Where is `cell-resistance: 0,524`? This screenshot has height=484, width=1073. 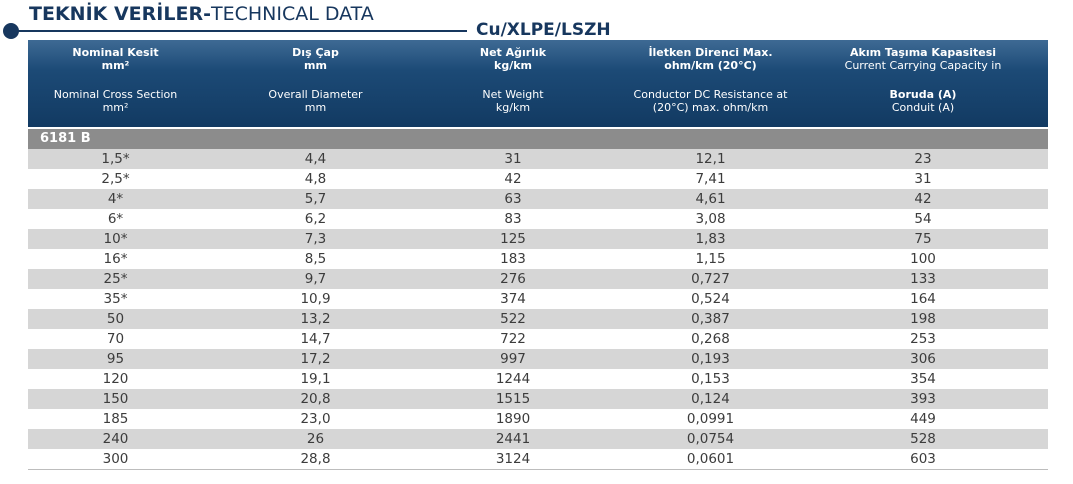
cell-resistance: 0,524 is located at coordinates (710, 299).